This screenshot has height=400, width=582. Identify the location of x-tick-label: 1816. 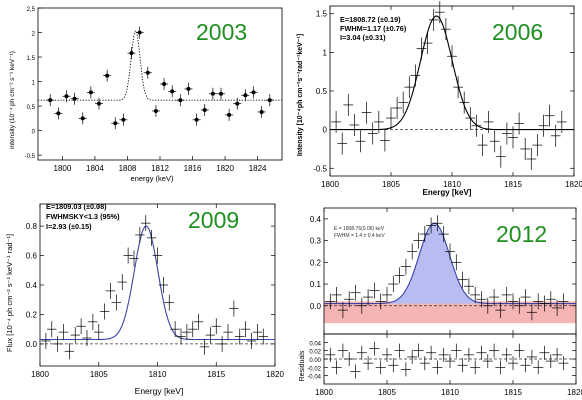
(193, 168).